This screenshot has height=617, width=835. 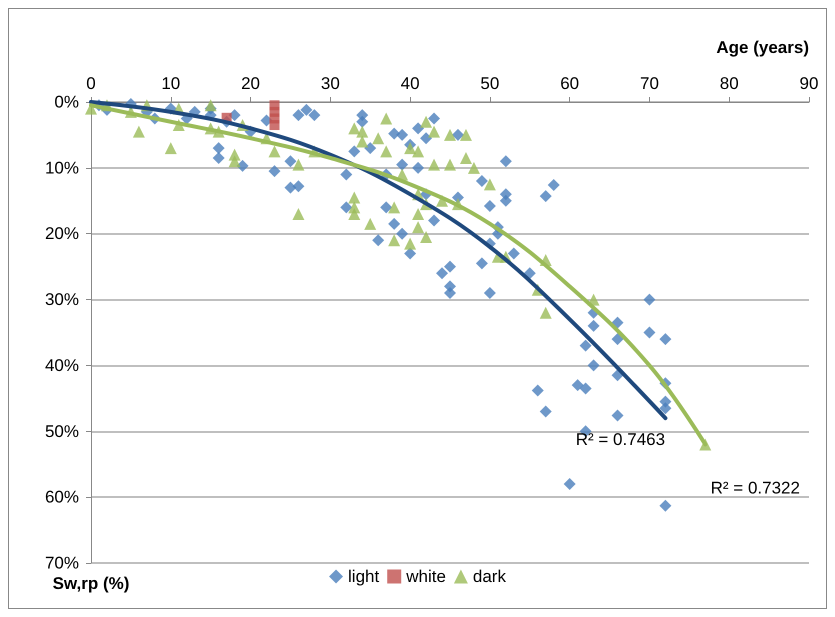 What do you see at coordinates (66, 102) in the screenshot?
I see `y-tick-label: 0%` at bounding box center [66, 102].